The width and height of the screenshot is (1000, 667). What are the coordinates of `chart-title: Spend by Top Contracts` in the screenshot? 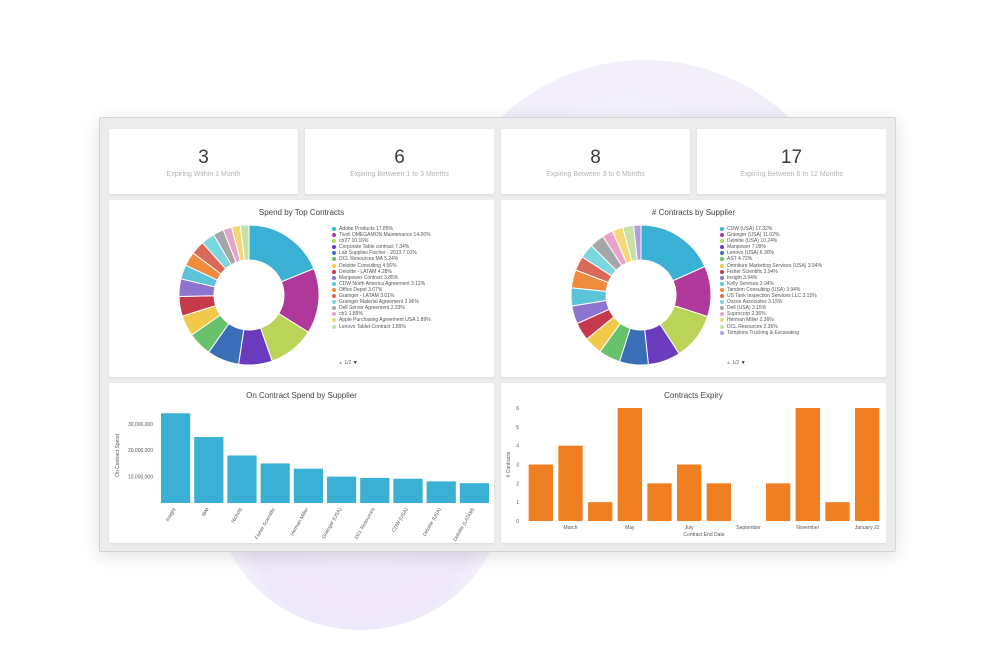 It's located at (301, 212).